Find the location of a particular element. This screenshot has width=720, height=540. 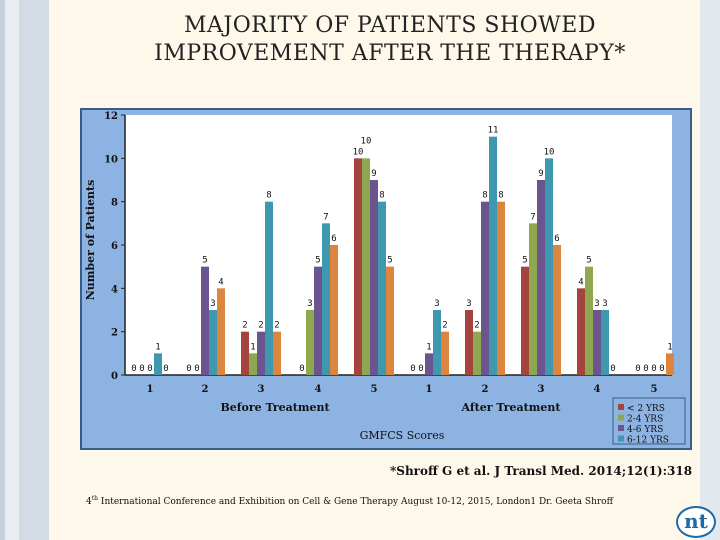

y-tick-label: 8 is located at coordinates (114, 203).